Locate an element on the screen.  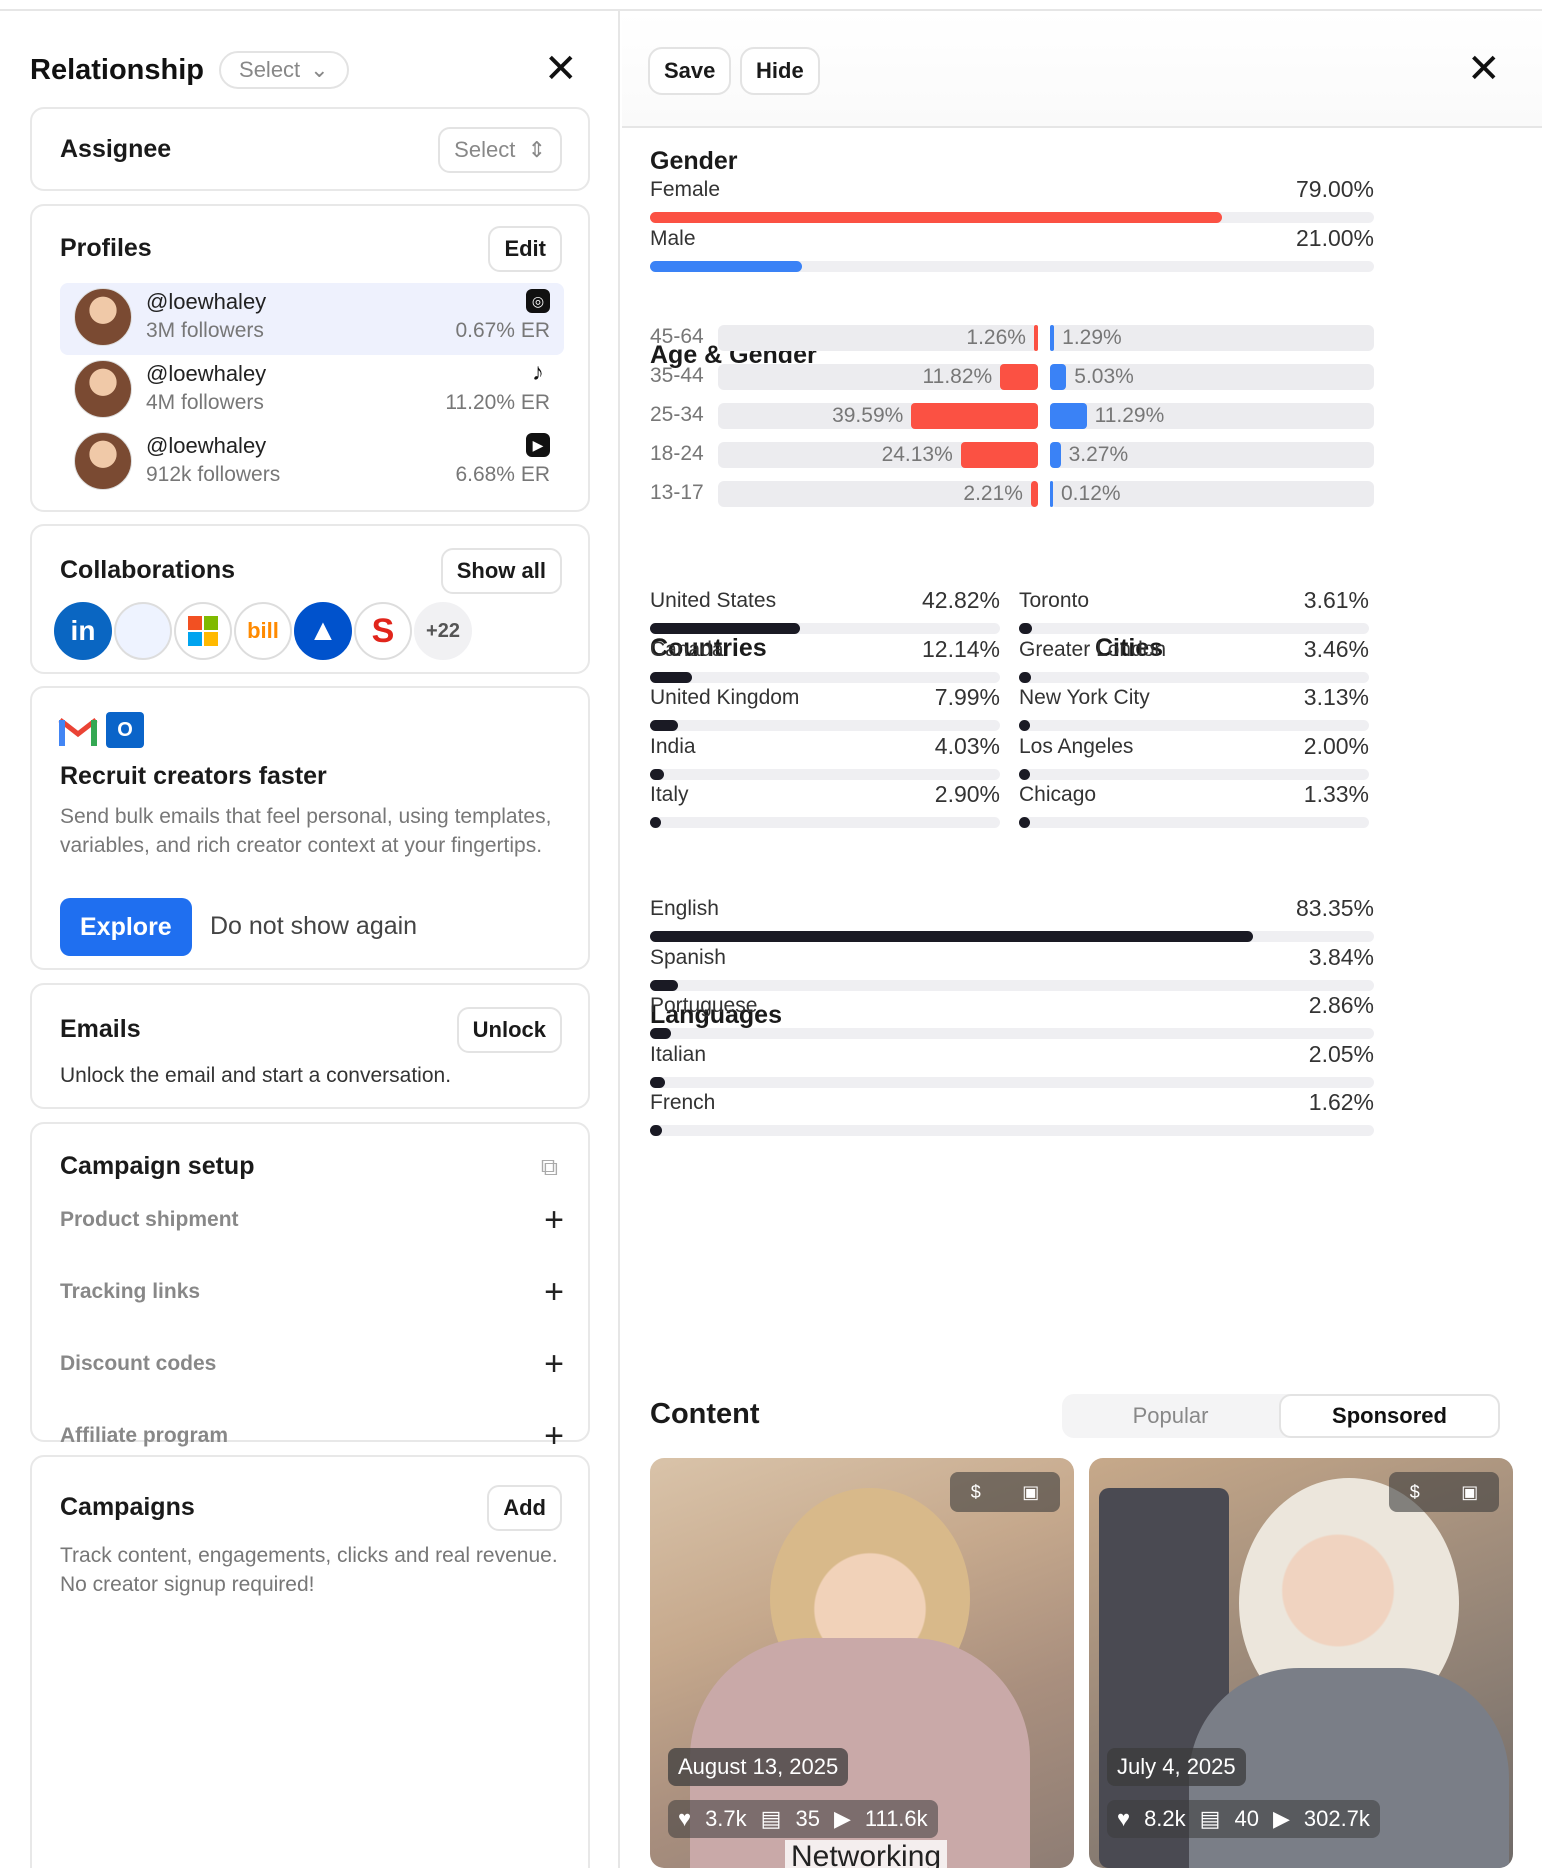
tab-sponsored: Sponsored is located at coordinates (1389, 1416).